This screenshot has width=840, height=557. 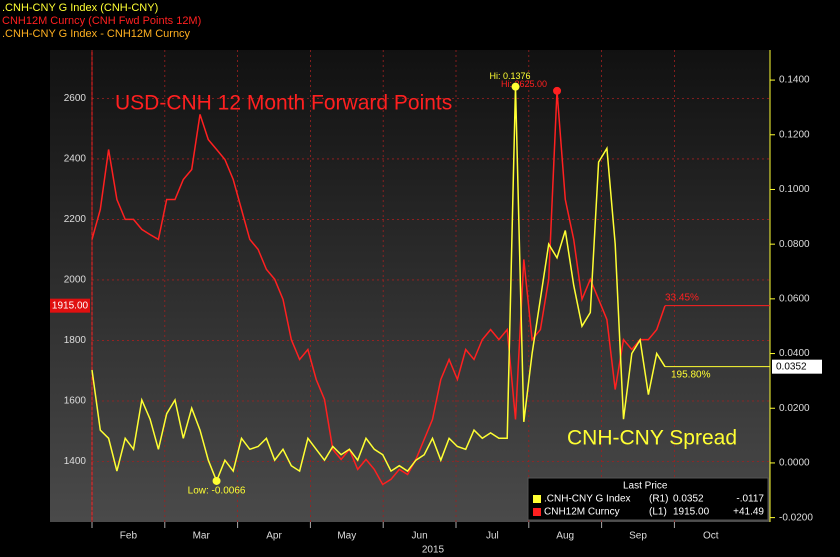 What do you see at coordinates (794, 298) in the screenshot?
I see `y2-tick-label: 0.0600` at bounding box center [794, 298].